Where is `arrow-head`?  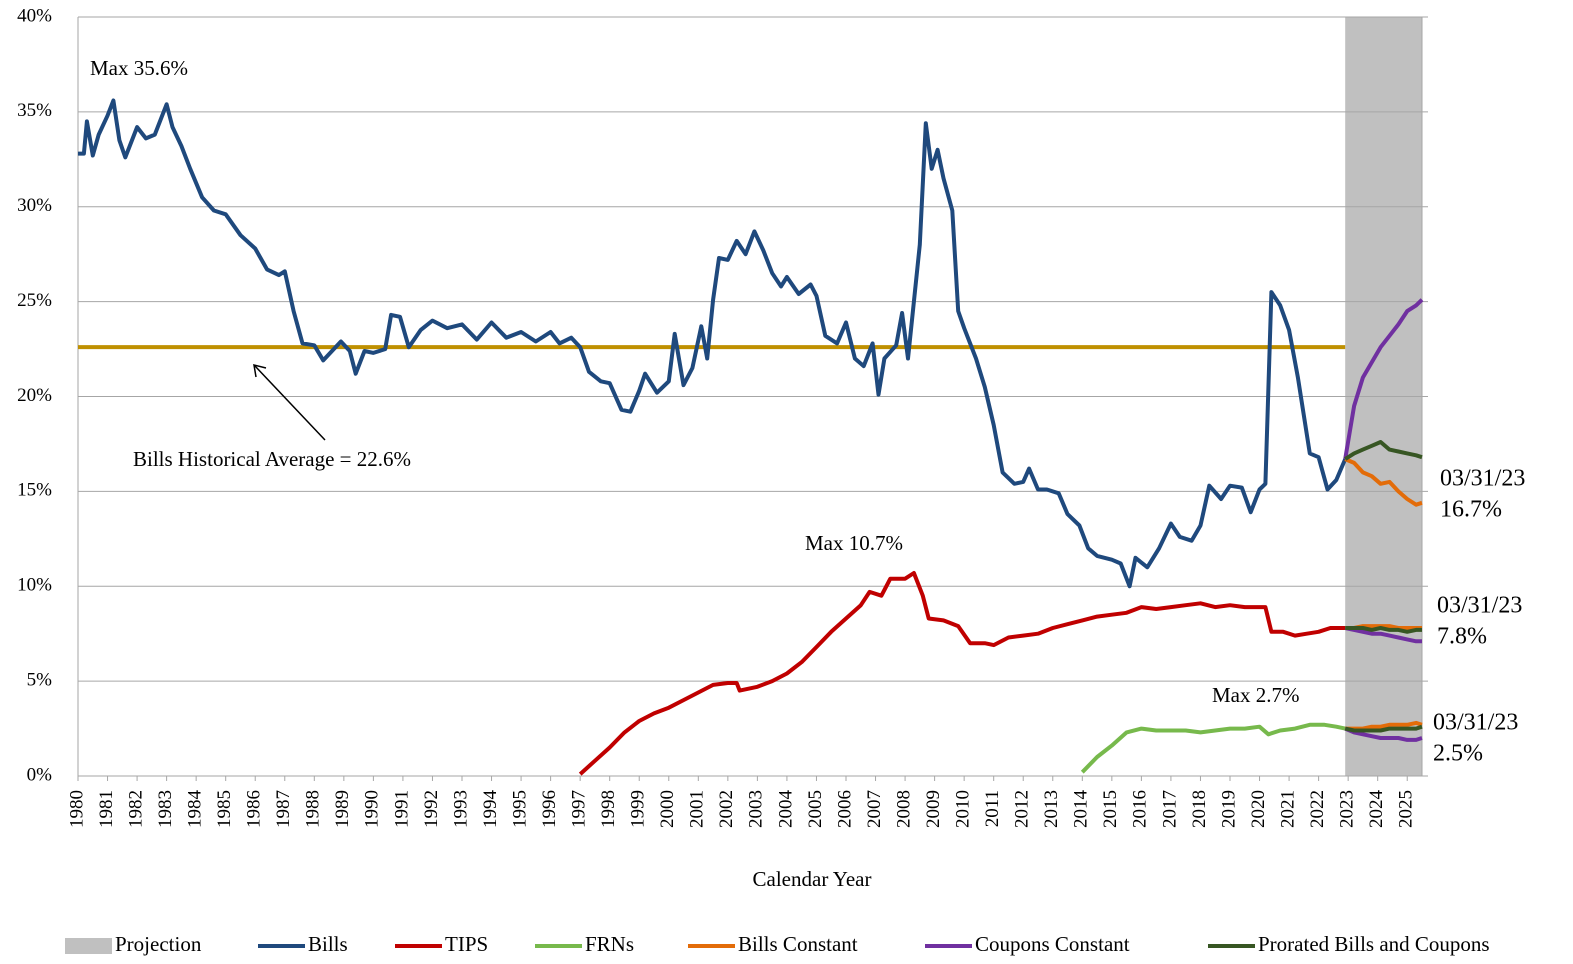
arrow-head is located at coordinates (260, 370).